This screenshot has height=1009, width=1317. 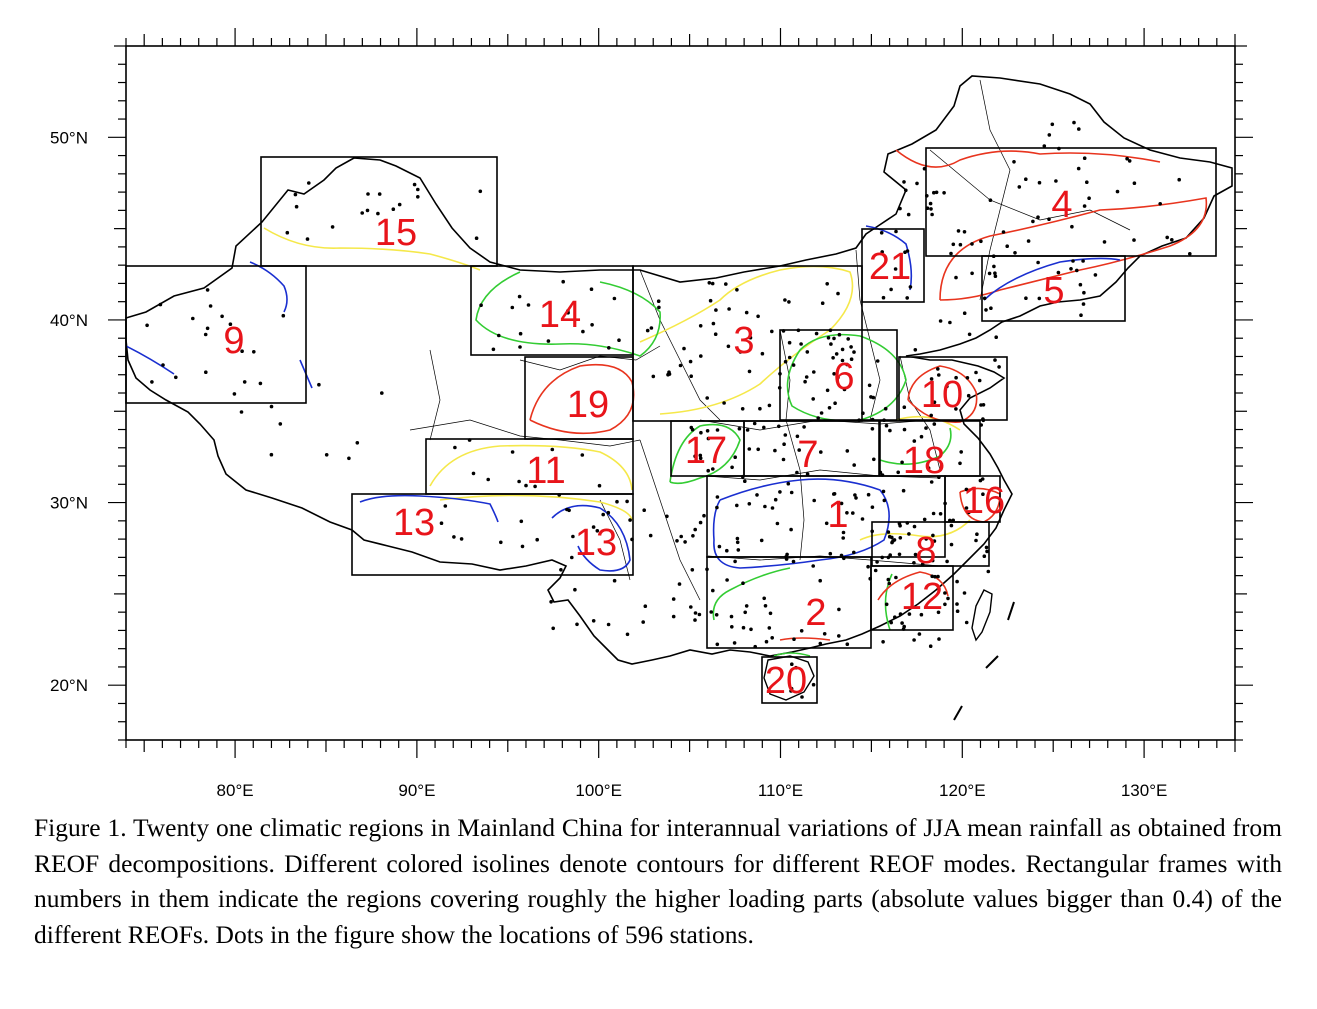 I want to click on region-number-13: 13, so click(x=414, y=523).